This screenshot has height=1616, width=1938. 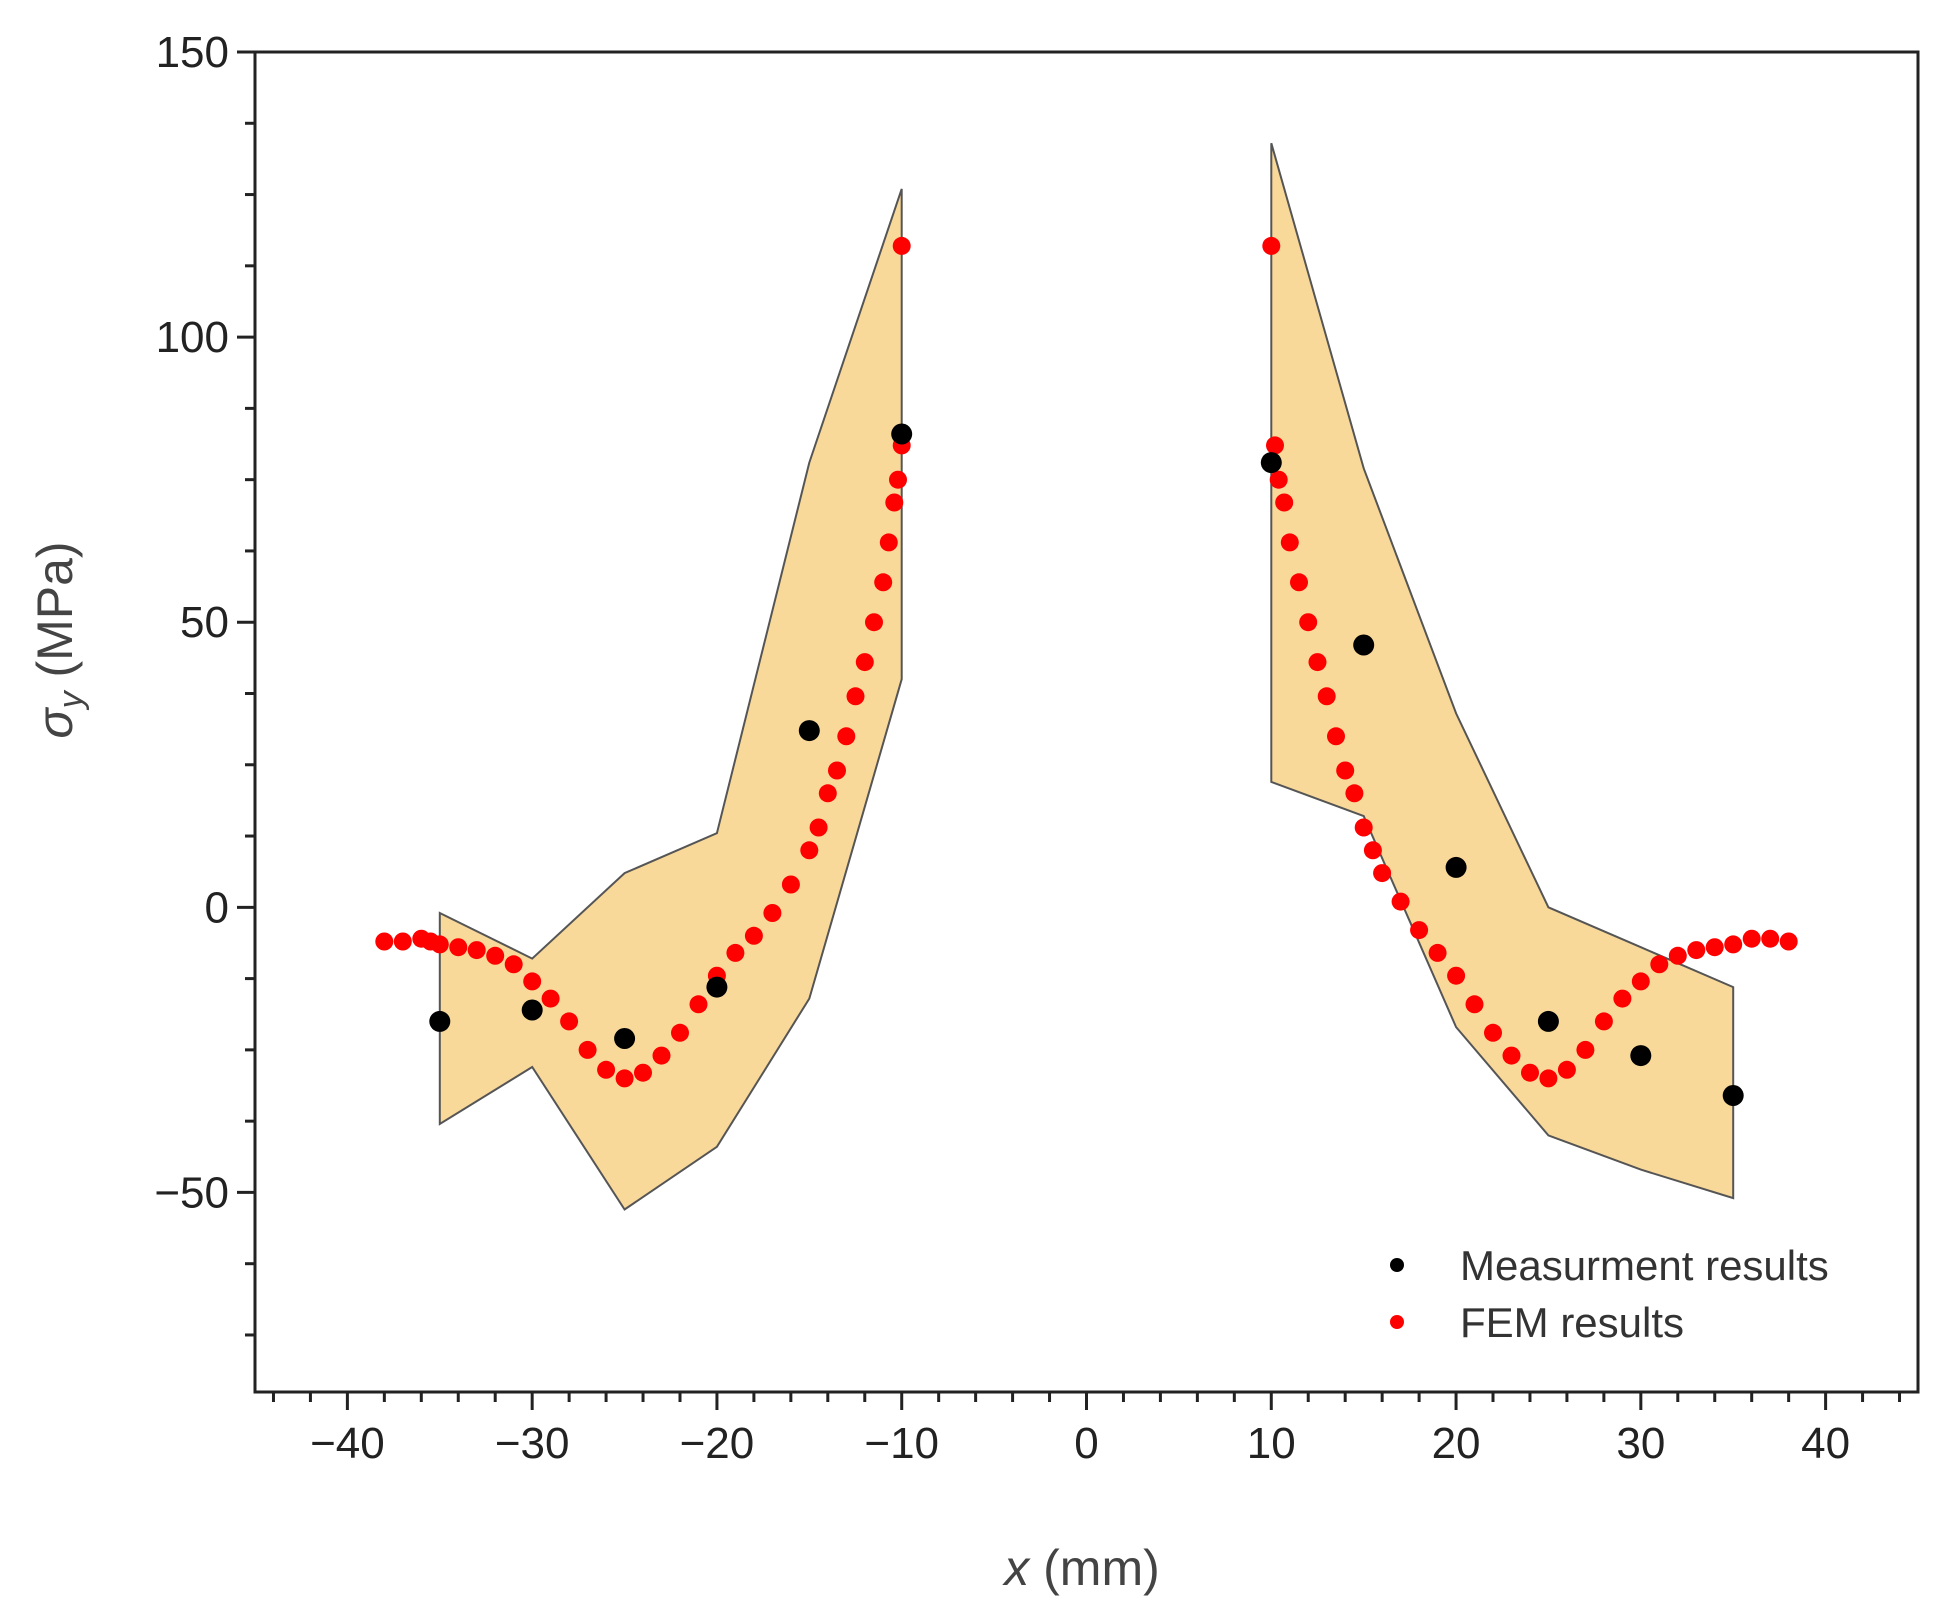 I want to click on x-tick-label: 0, so click(x=1086, y=1443).